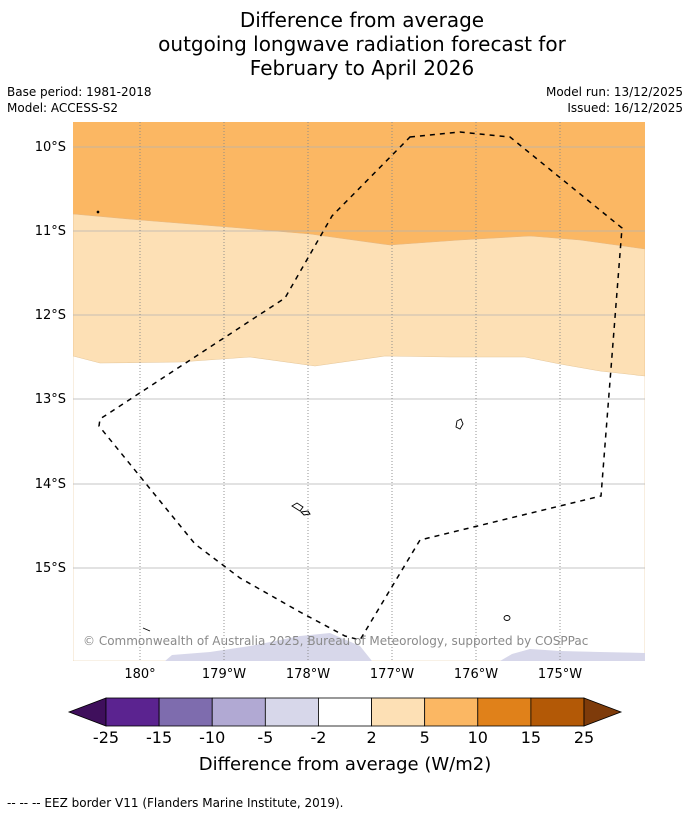 This screenshot has width=690, height=816. I want to click on colorbar-tick-label: -25, so click(106, 737).